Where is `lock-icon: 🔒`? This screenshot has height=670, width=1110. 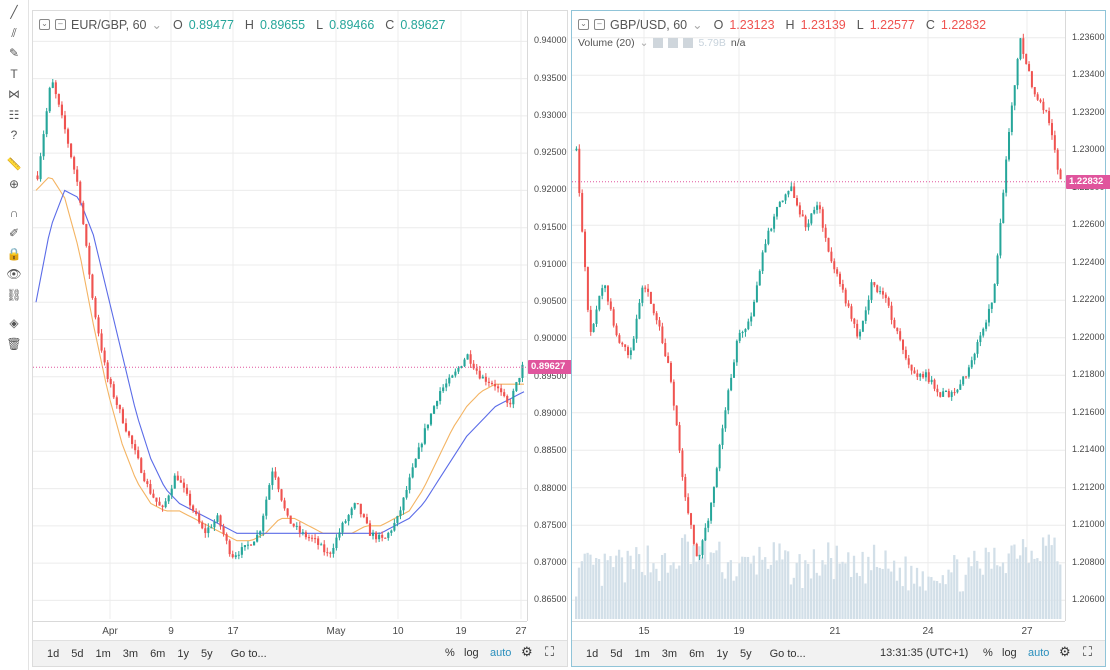
lock-icon: 🔒 is located at coordinates (14, 253).